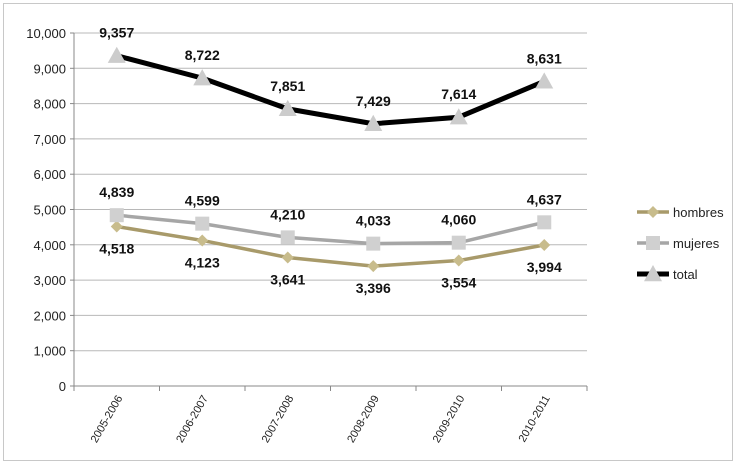  What do you see at coordinates (544, 199) in the screenshot?
I see `data-label-mujeres: 4,637` at bounding box center [544, 199].